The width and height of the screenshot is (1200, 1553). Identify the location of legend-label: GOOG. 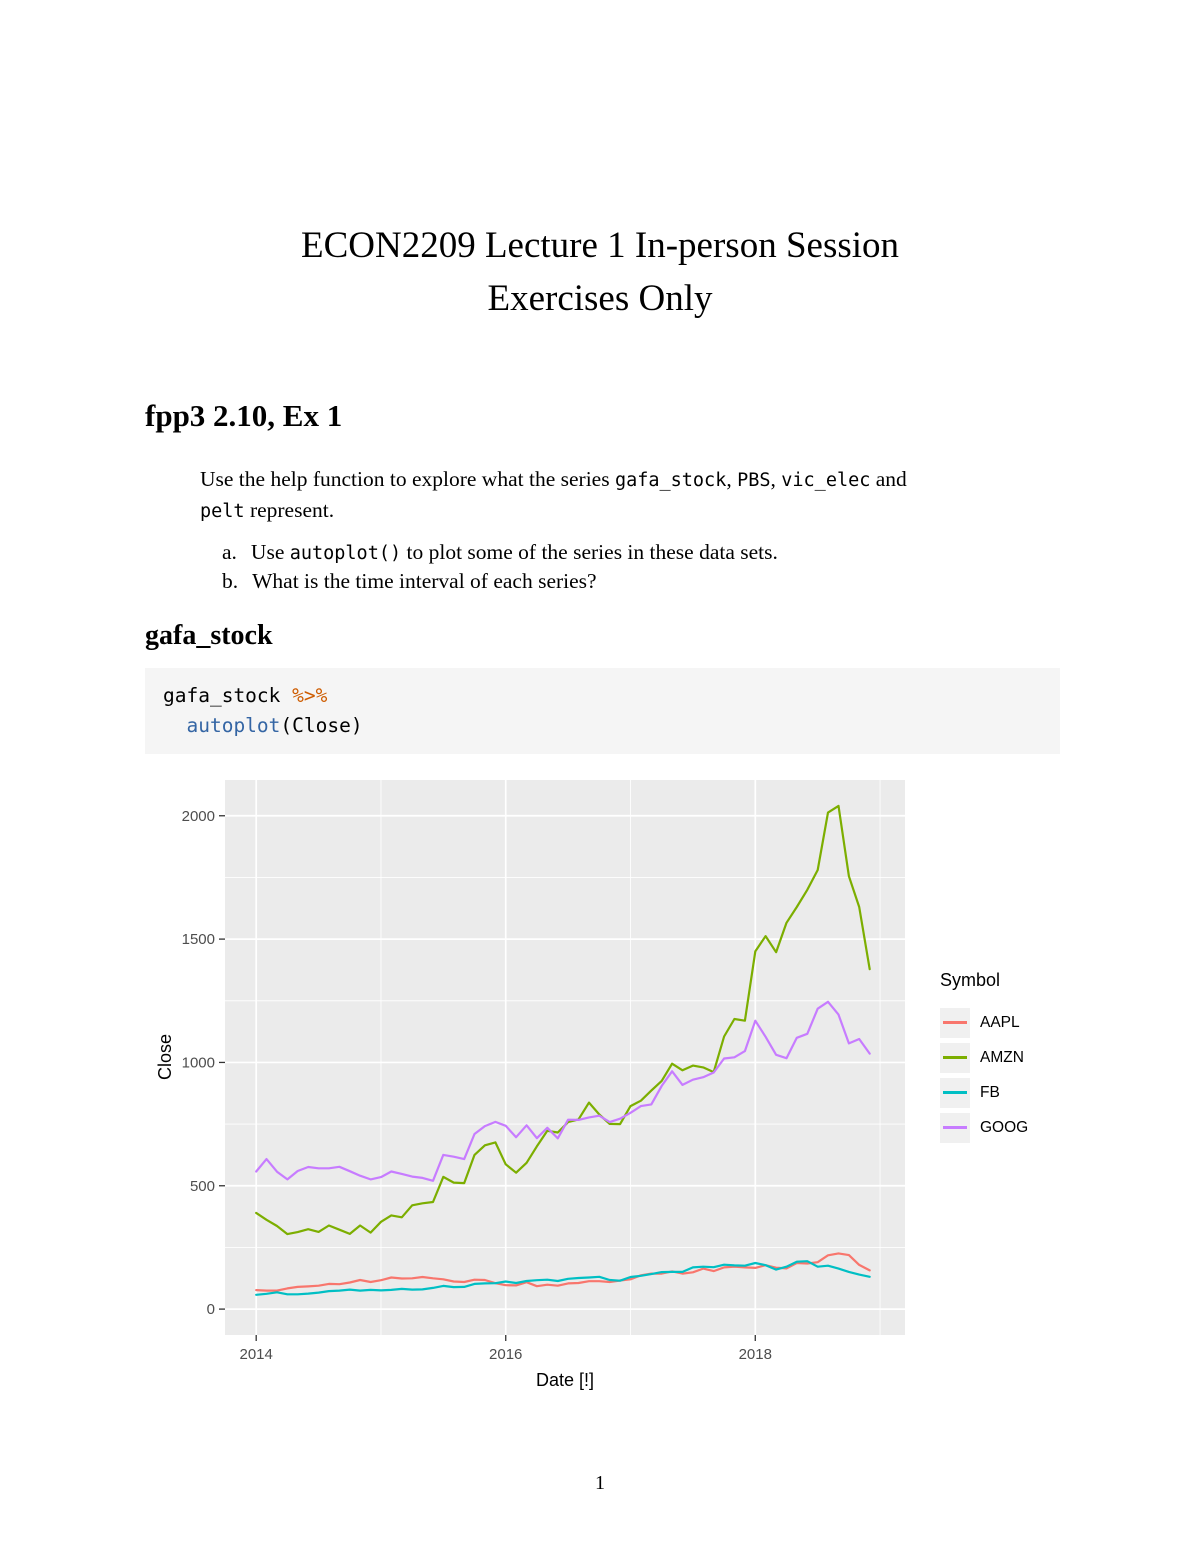
(1004, 1127).